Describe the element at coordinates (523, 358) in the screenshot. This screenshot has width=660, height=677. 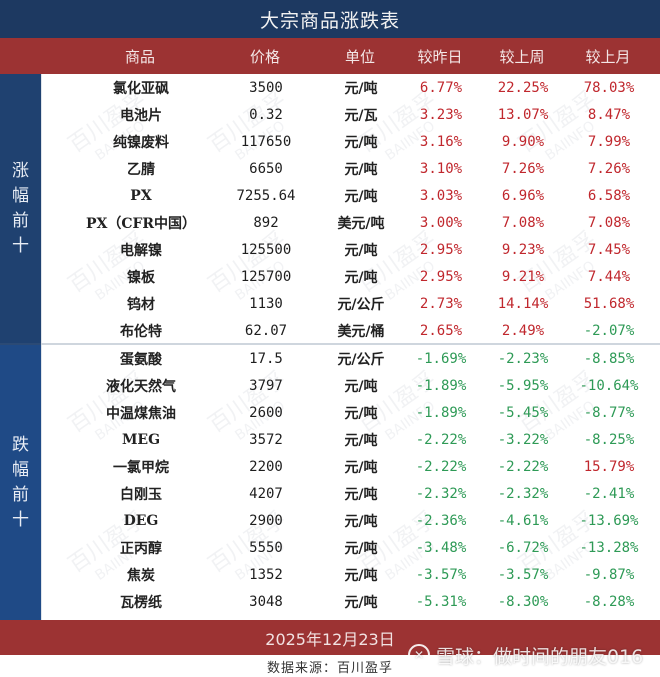
I see `week-change: -2.23%` at that location.